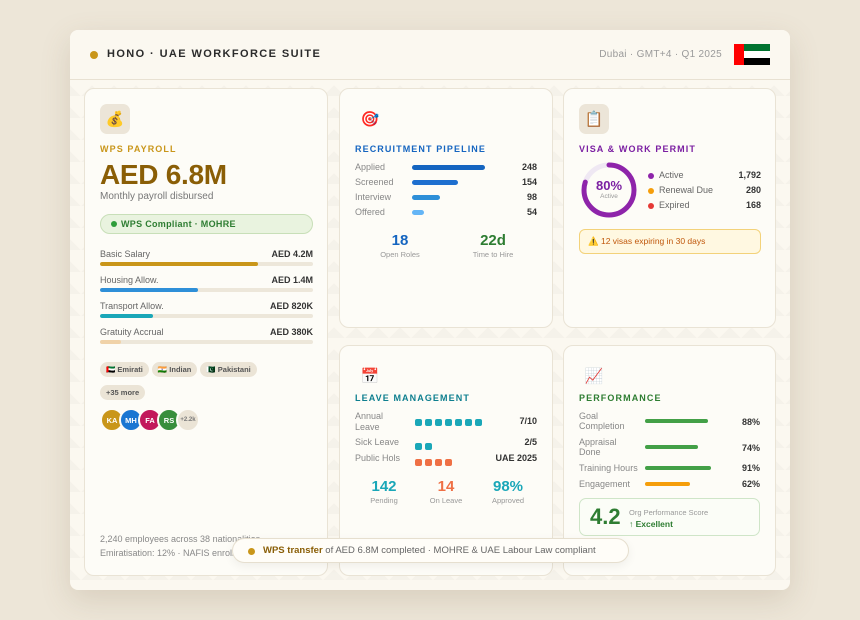 The width and height of the screenshot is (860, 620). What do you see at coordinates (292, 280) in the screenshot?
I see `payroll-row-value: AED 1.4M` at bounding box center [292, 280].